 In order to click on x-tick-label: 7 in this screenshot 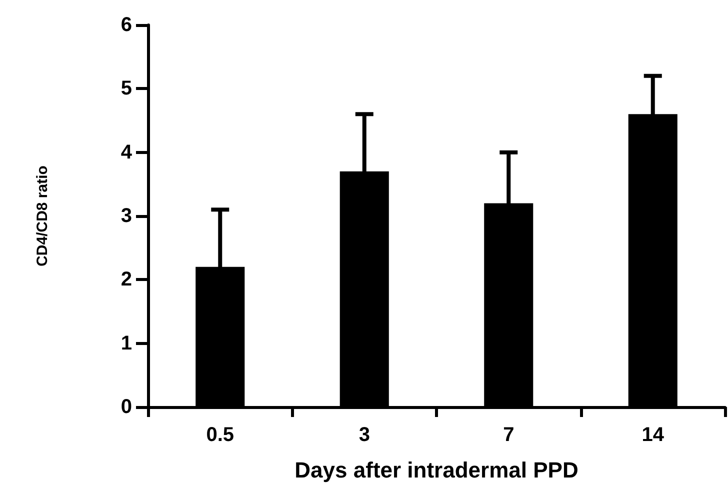, I will do `click(508, 435)`.